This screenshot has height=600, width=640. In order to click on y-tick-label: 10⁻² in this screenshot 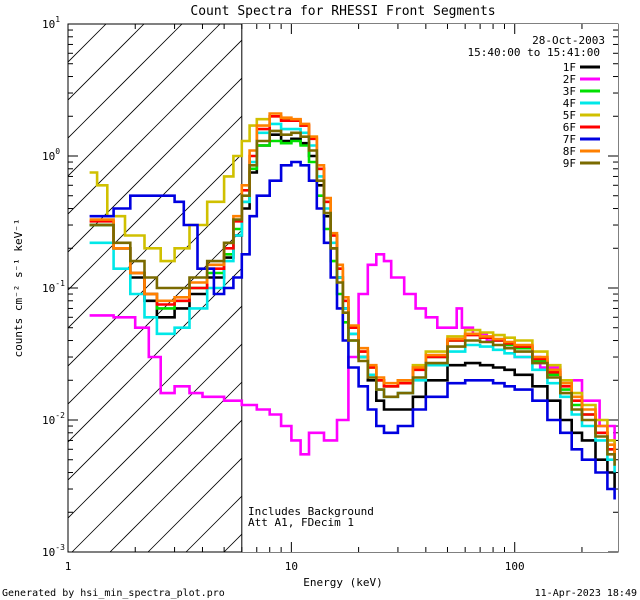, I will do `click(53, 419)`.